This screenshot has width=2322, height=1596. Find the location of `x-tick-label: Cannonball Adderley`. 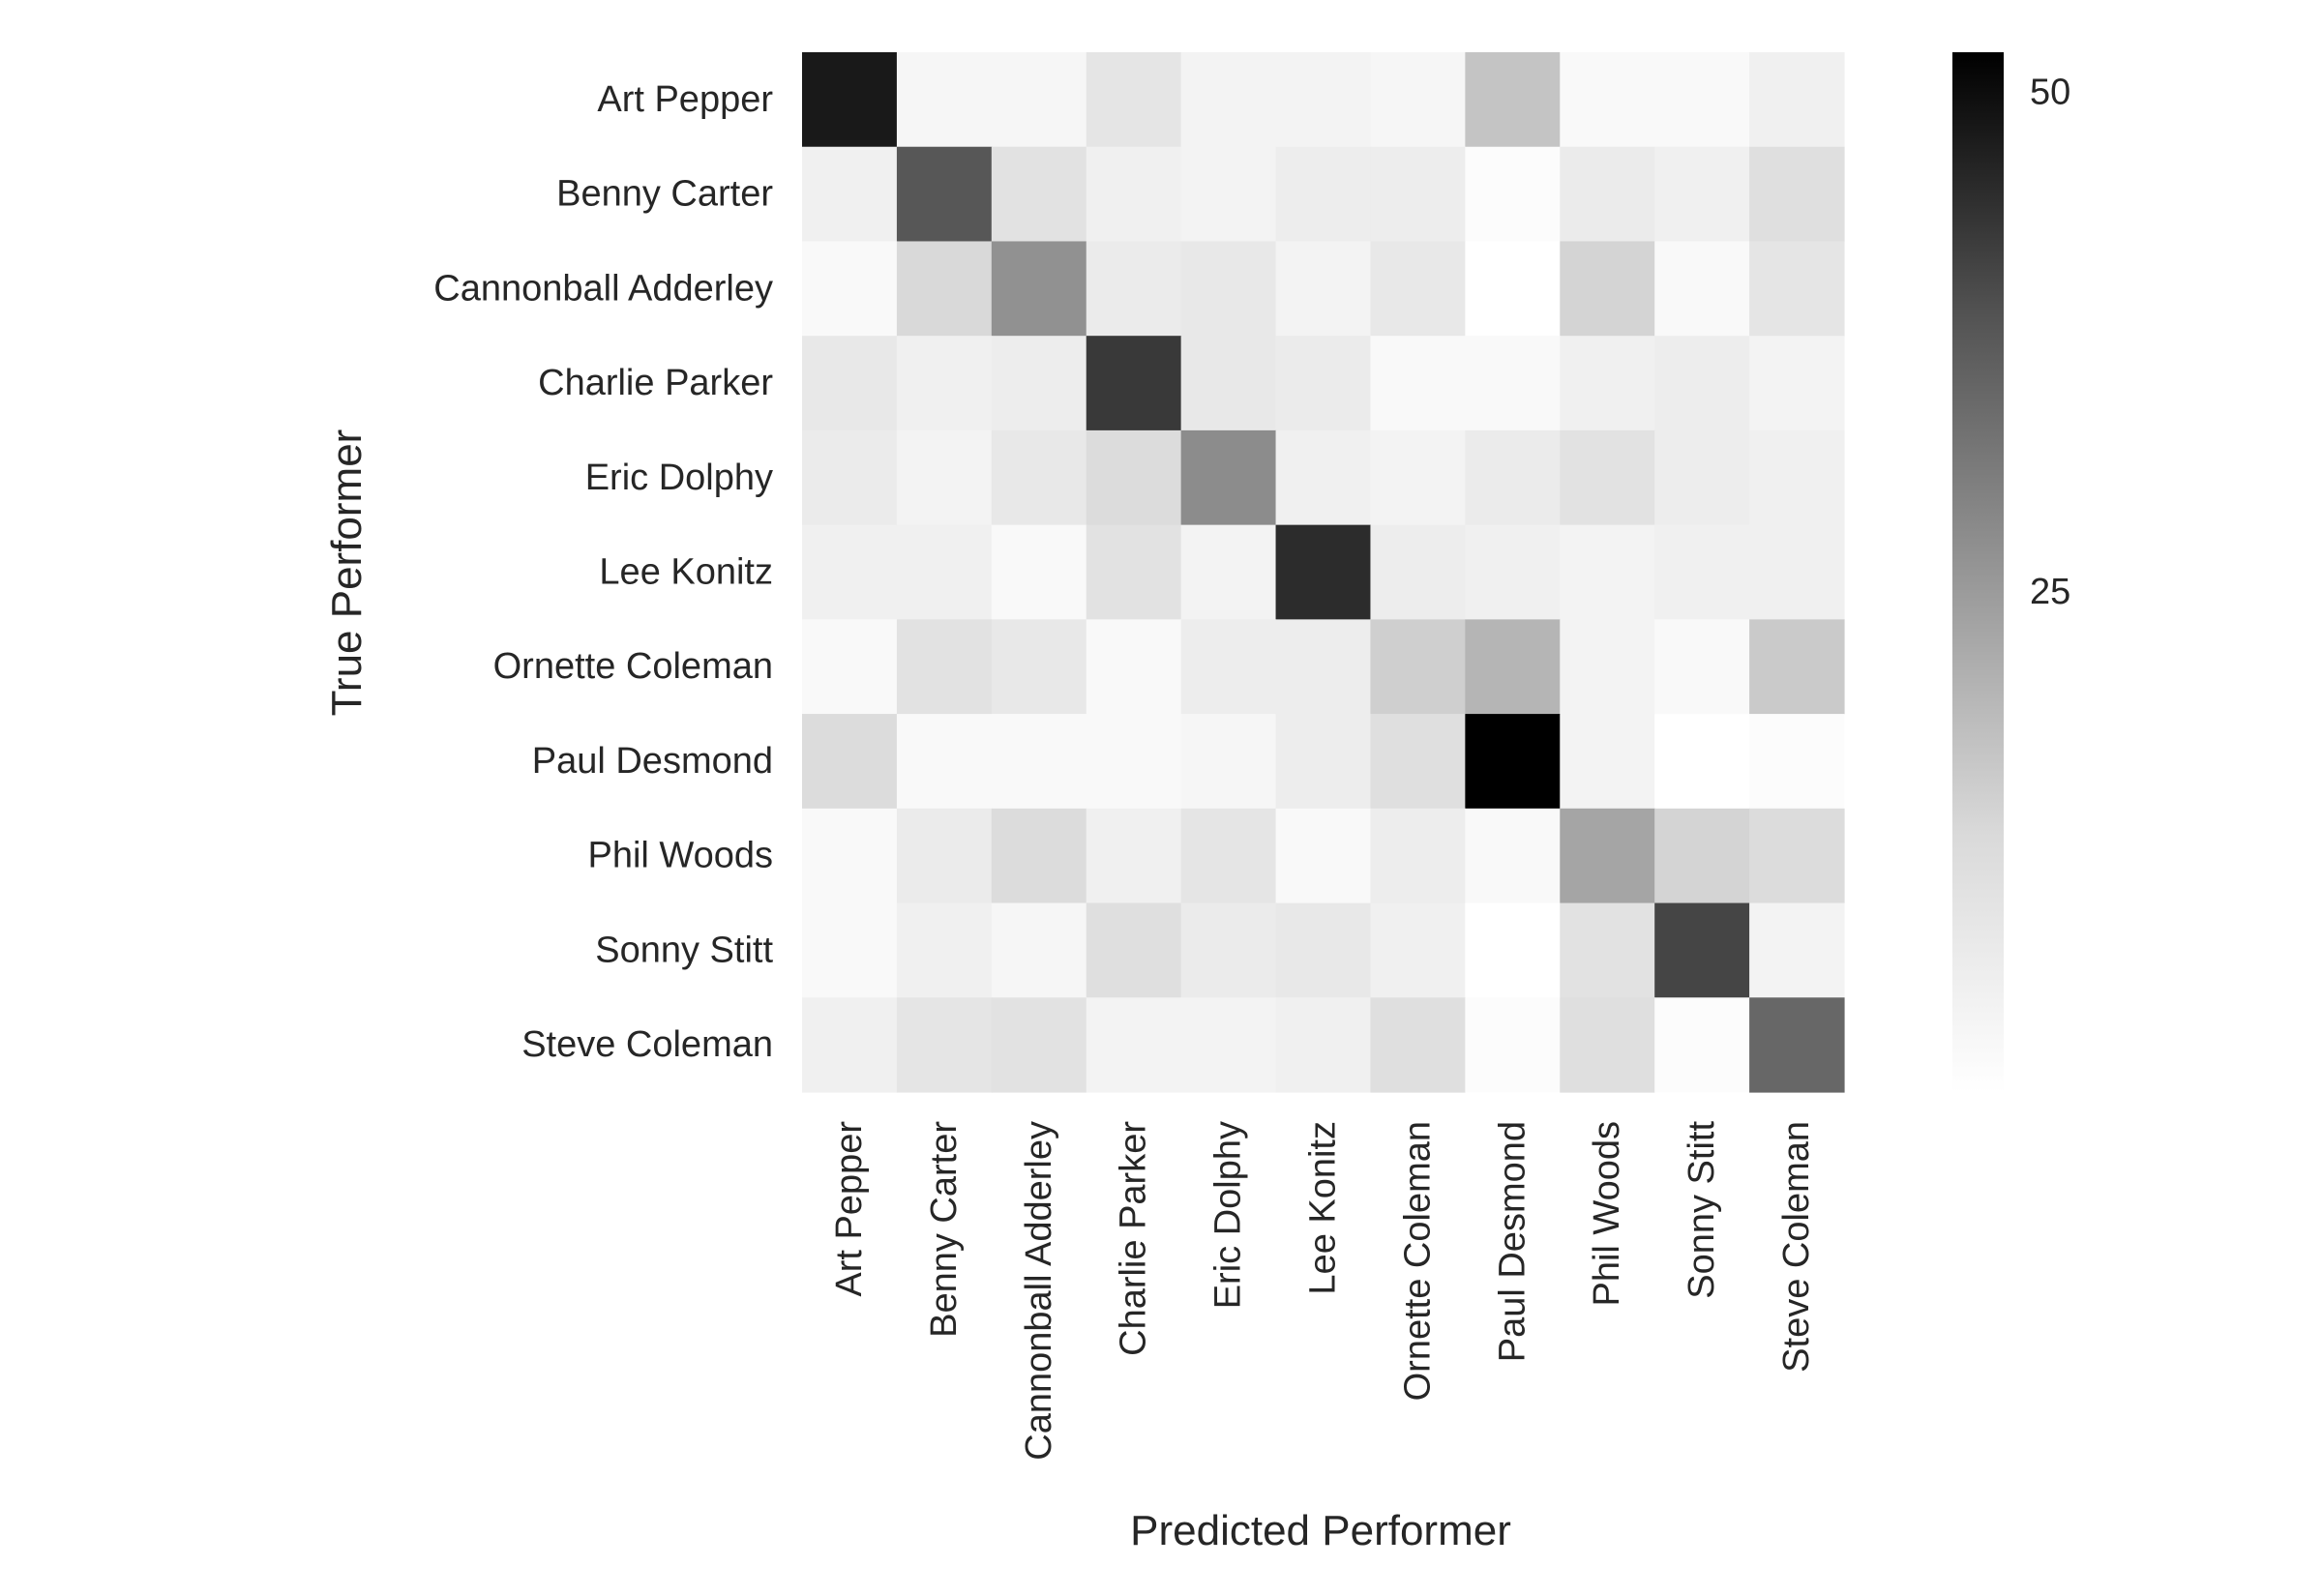

x-tick-label: Cannonball Adderley is located at coordinates (1039, 1291).